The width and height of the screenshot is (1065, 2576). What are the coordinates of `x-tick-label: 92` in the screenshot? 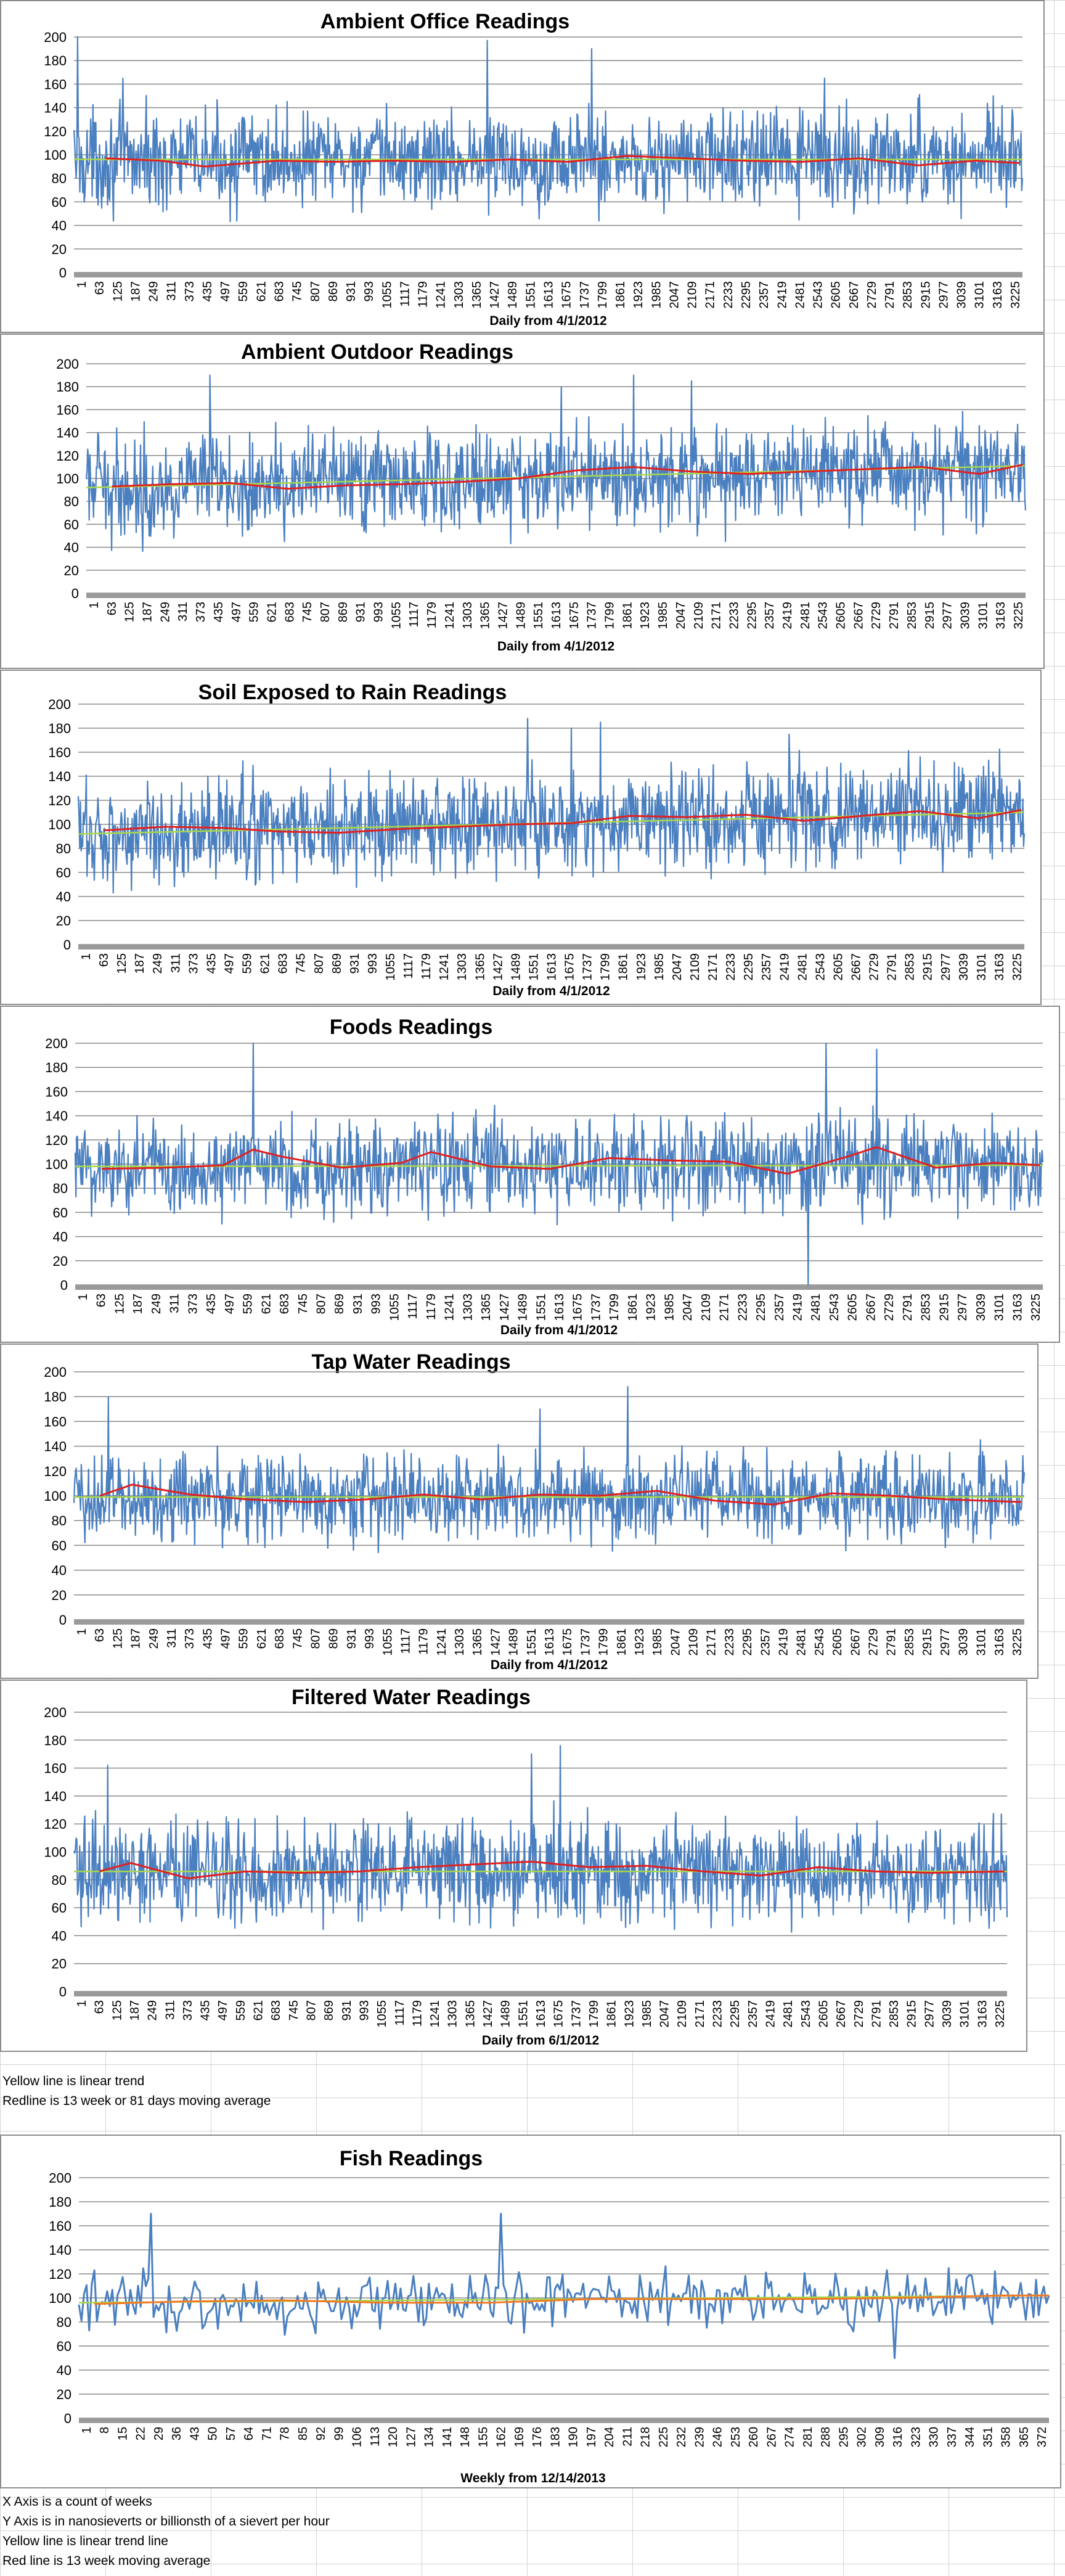 It's located at (321, 2434).